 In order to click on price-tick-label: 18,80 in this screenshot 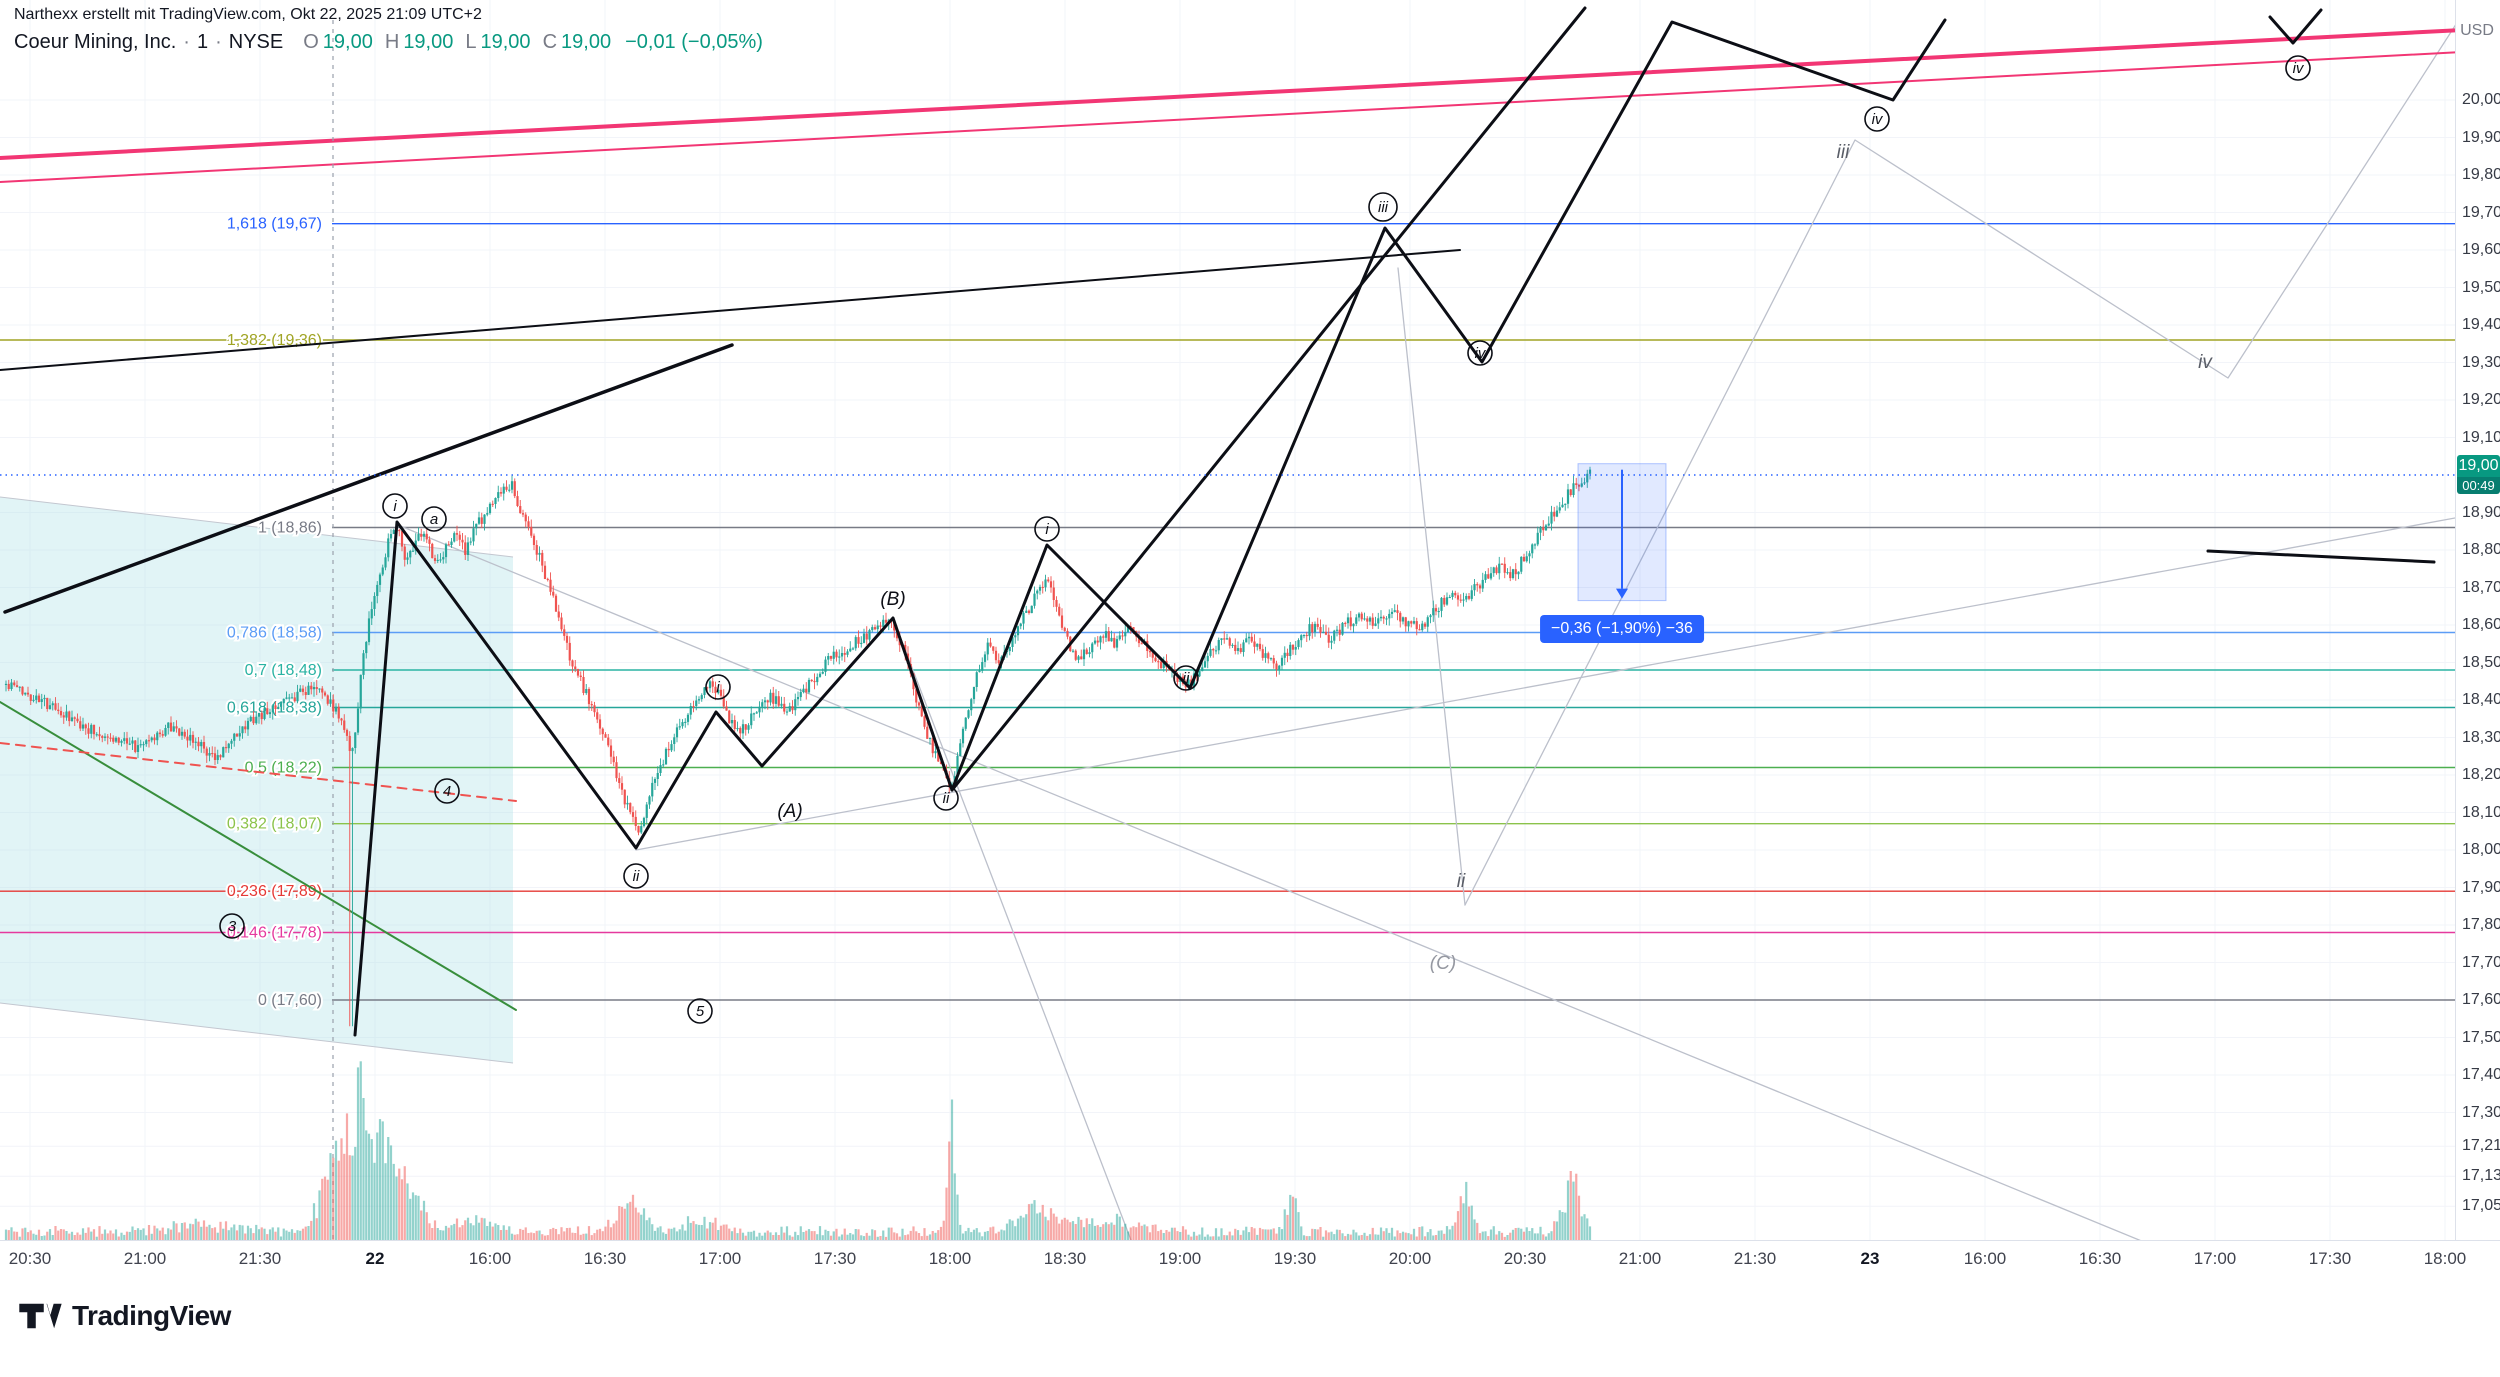, I will do `click(2481, 549)`.